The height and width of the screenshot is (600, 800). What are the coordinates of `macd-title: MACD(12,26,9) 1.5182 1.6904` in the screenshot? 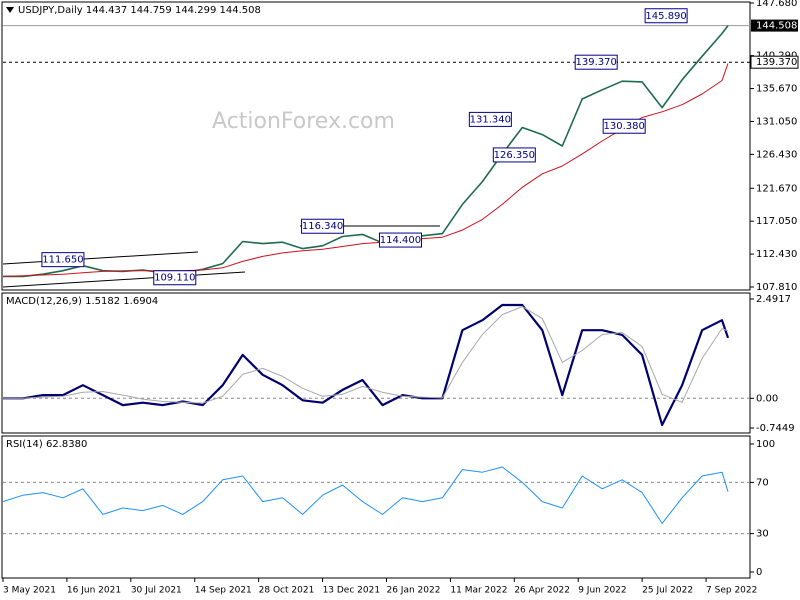 It's located at (82, 301).